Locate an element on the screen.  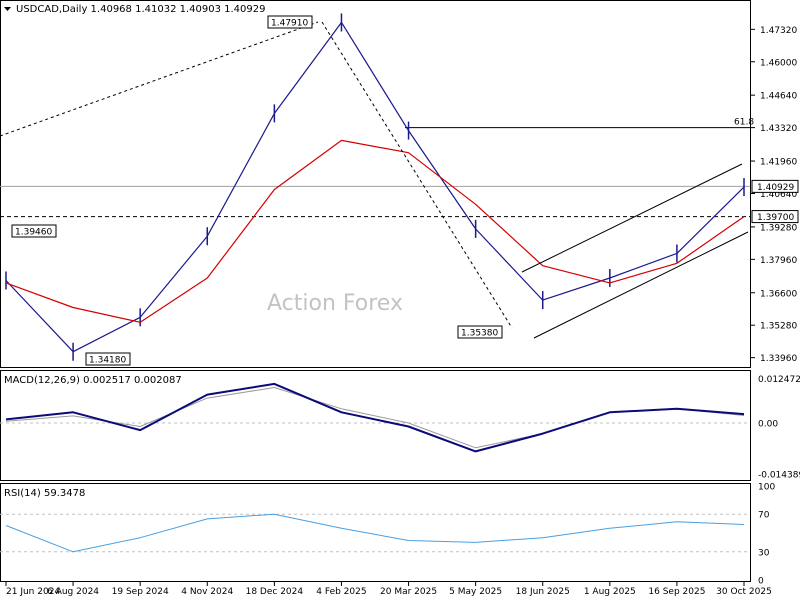
current-price-label: 1.40929 is located at coordinates (775, 188).